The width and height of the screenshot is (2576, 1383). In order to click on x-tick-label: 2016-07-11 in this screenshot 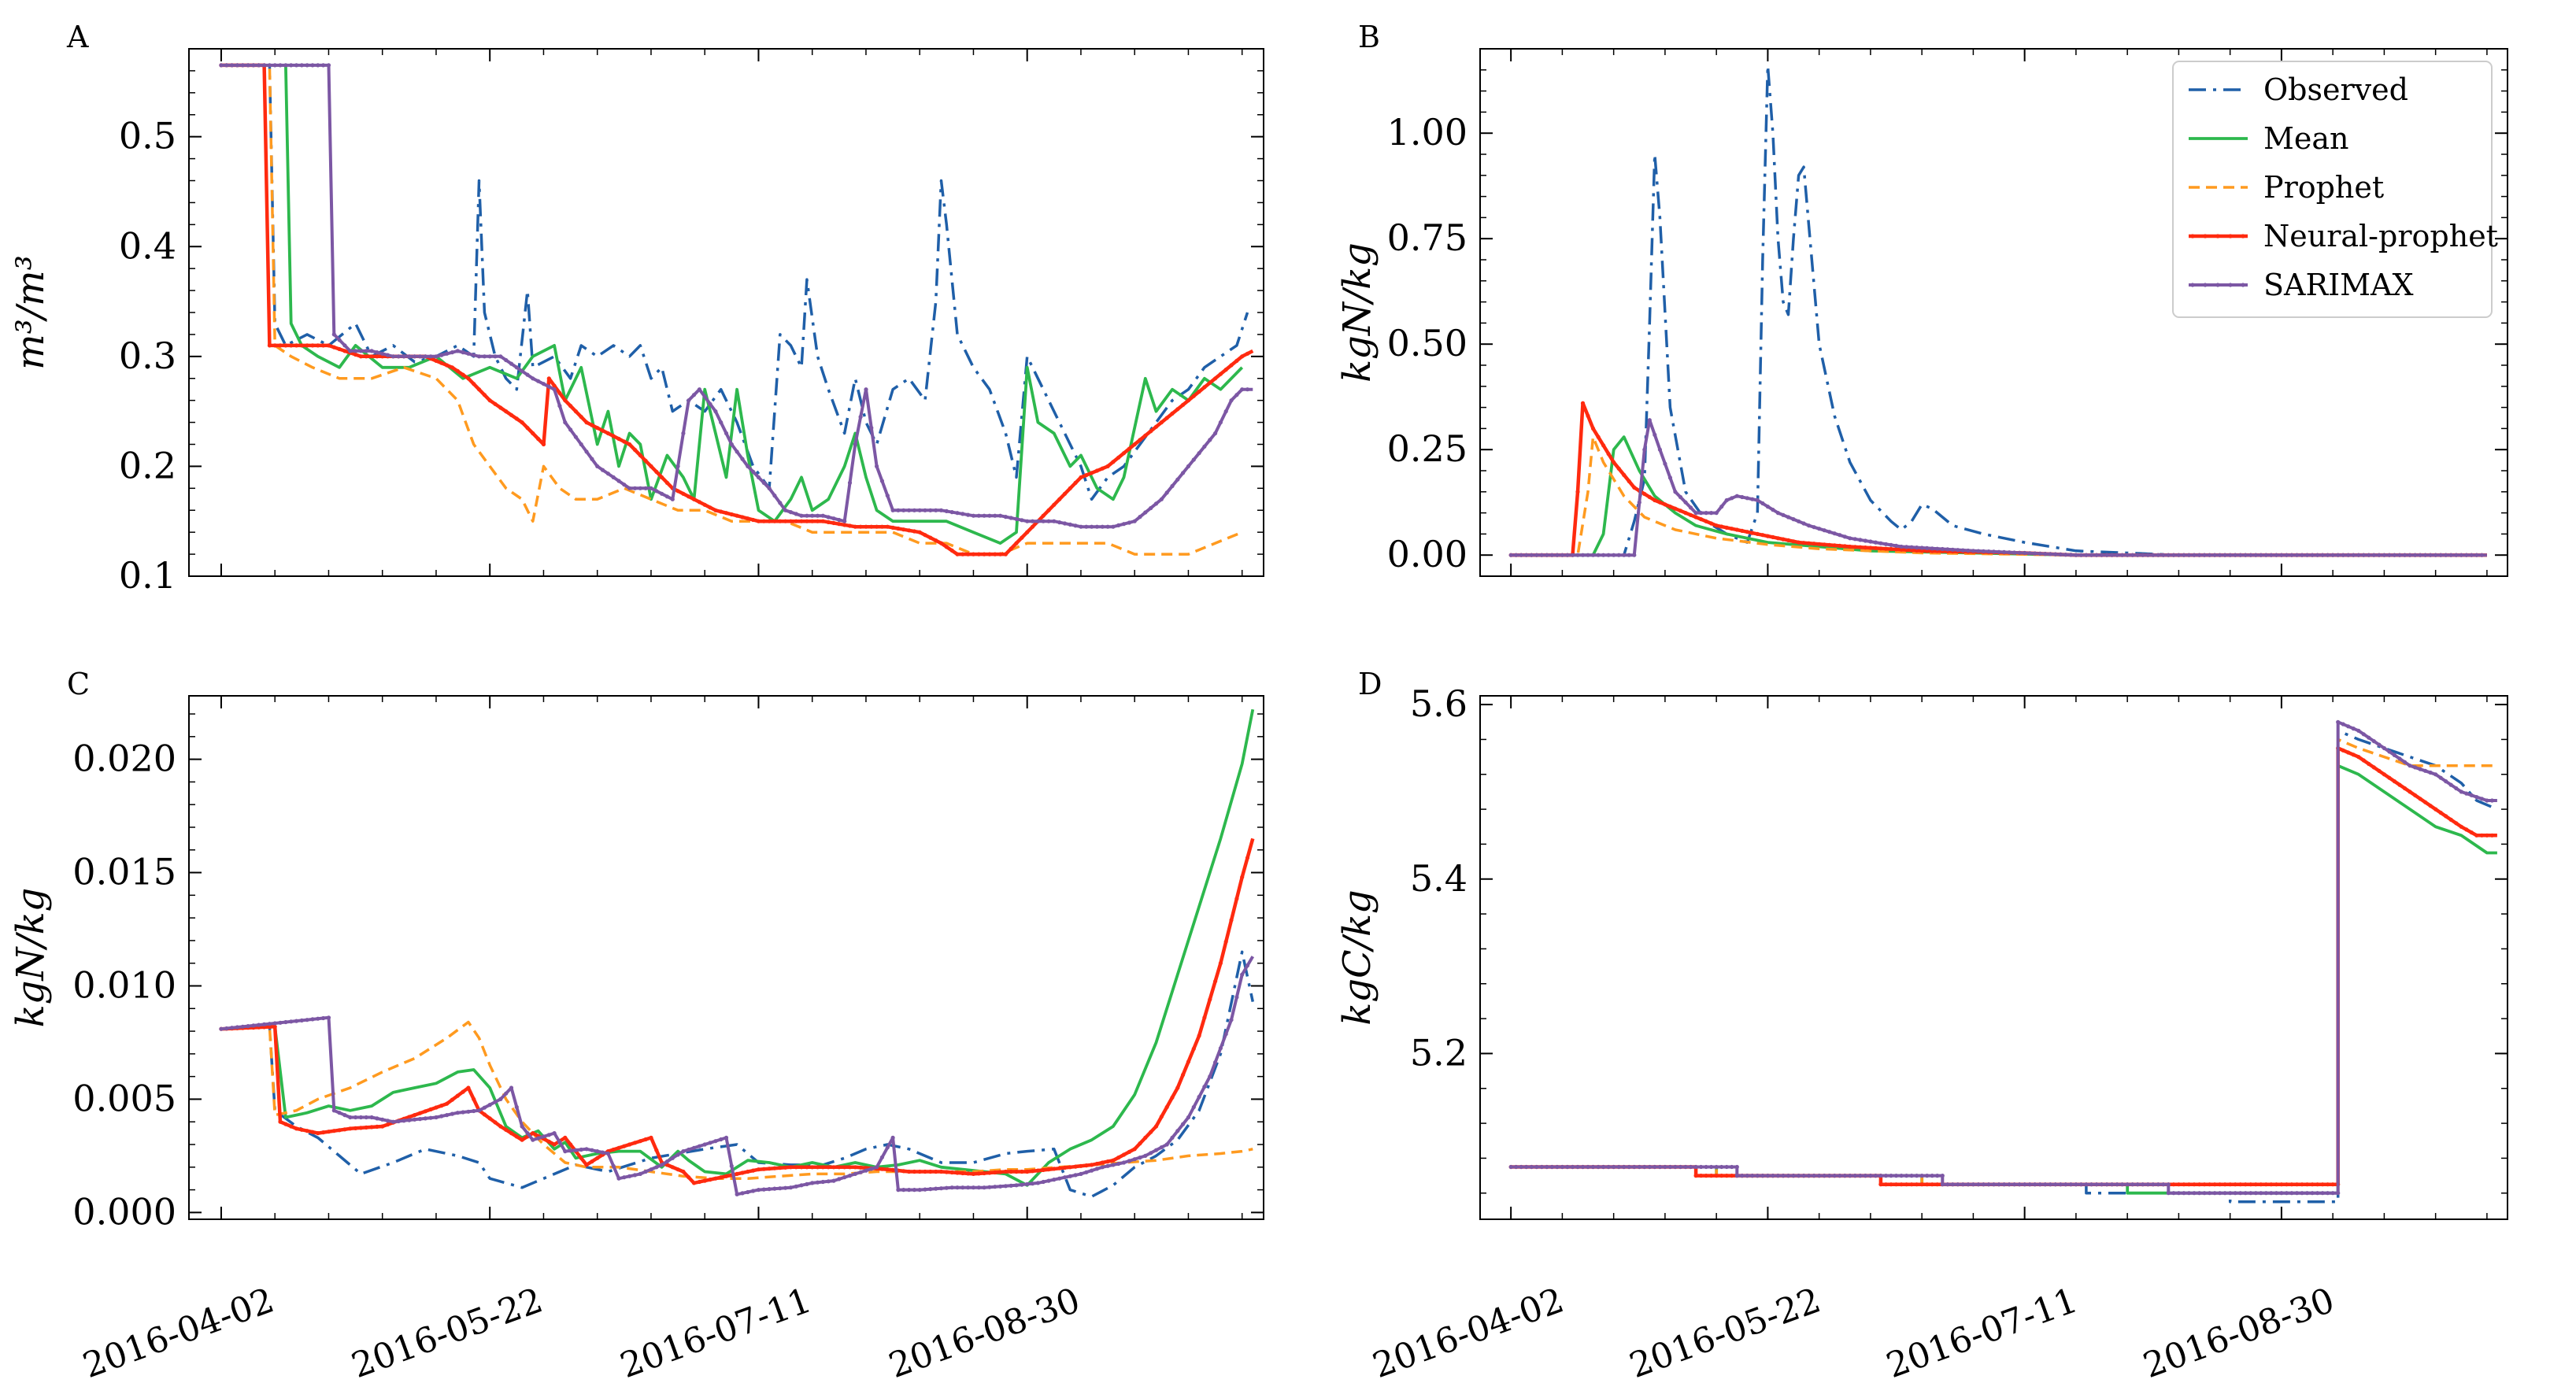, I will do `click(1982, 1331)`.